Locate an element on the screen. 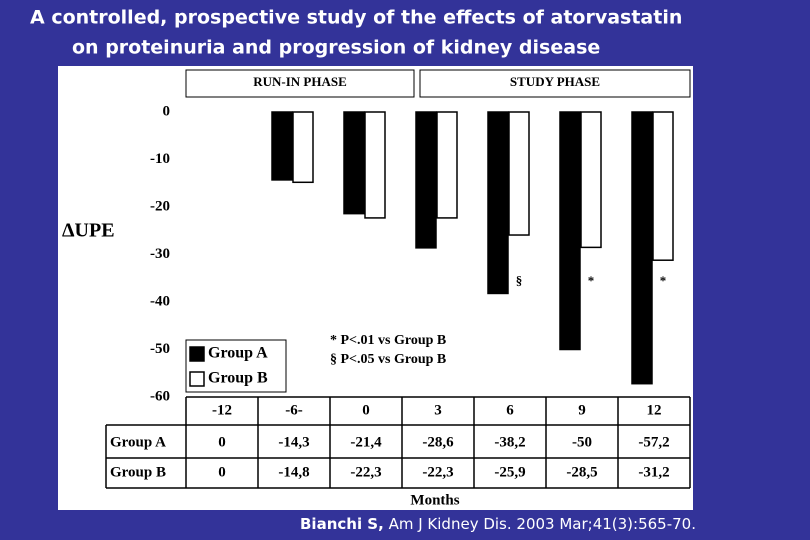  table-cell: -14,8 is located at coordinates (293, 472).